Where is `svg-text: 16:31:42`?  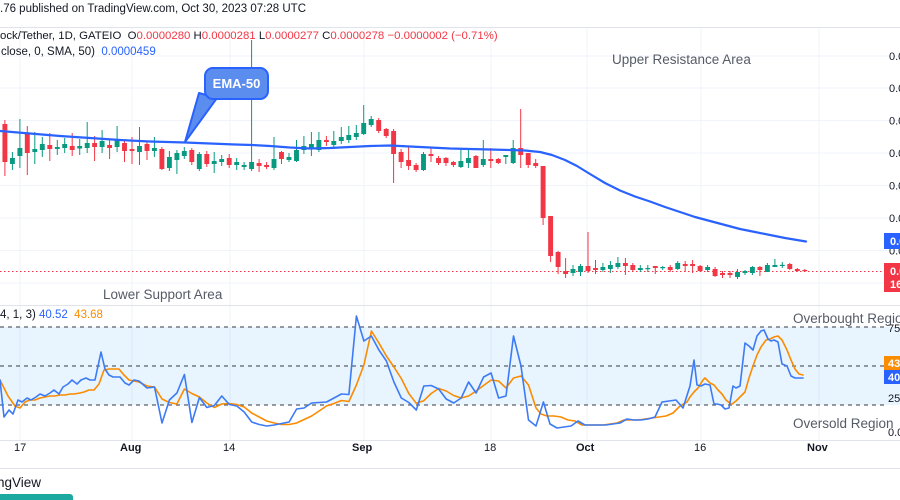 svg-text: 16:31:42 is located at coordinates (895, 285).